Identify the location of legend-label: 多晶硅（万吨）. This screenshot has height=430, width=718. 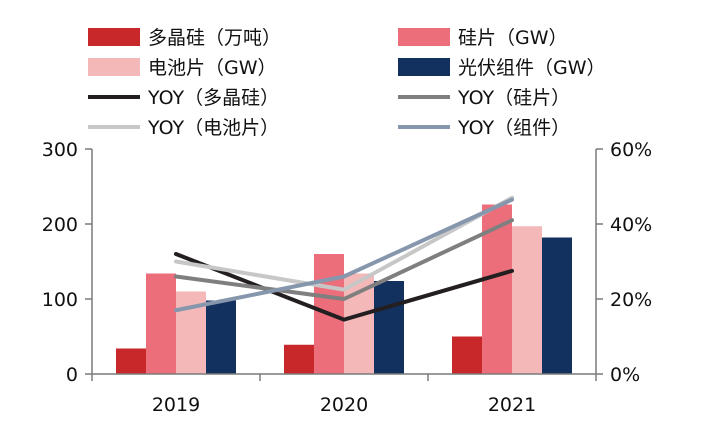
(214, 38).